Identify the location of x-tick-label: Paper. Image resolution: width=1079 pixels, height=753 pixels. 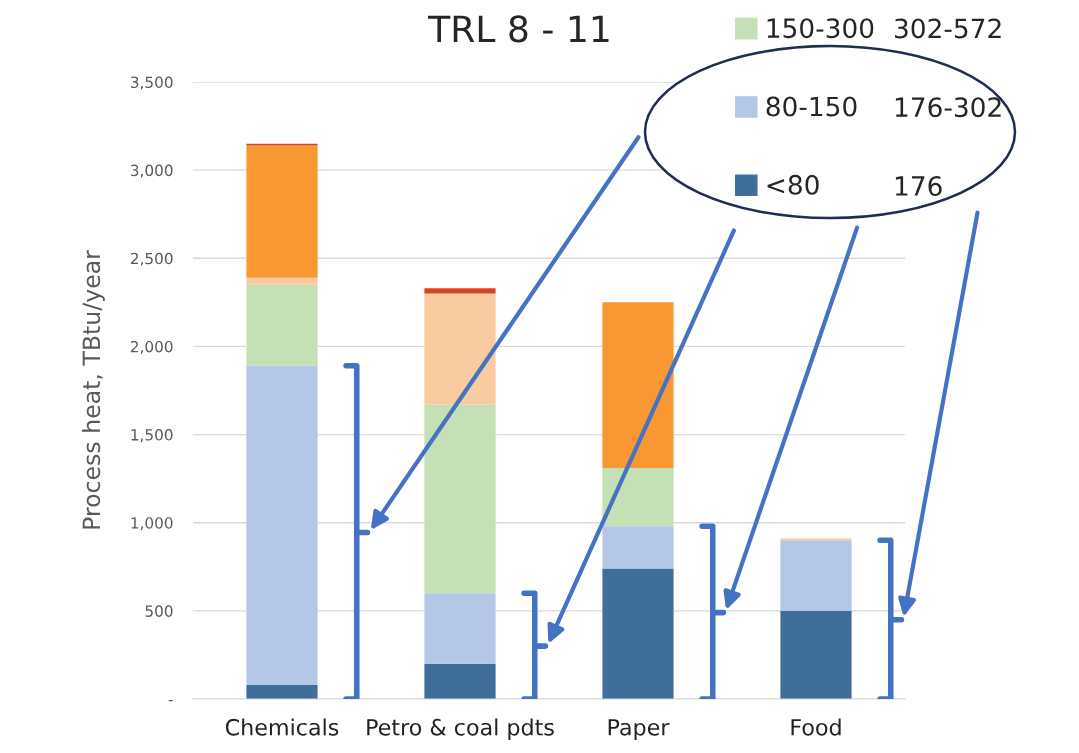
(639, 729).